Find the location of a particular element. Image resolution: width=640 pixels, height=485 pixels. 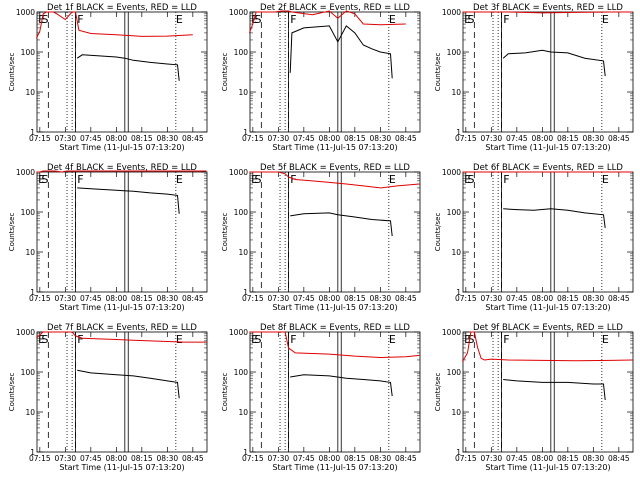

plot-title: Det 8f BLACK = Events, RED = LLD is located at coordinates (335, 328).